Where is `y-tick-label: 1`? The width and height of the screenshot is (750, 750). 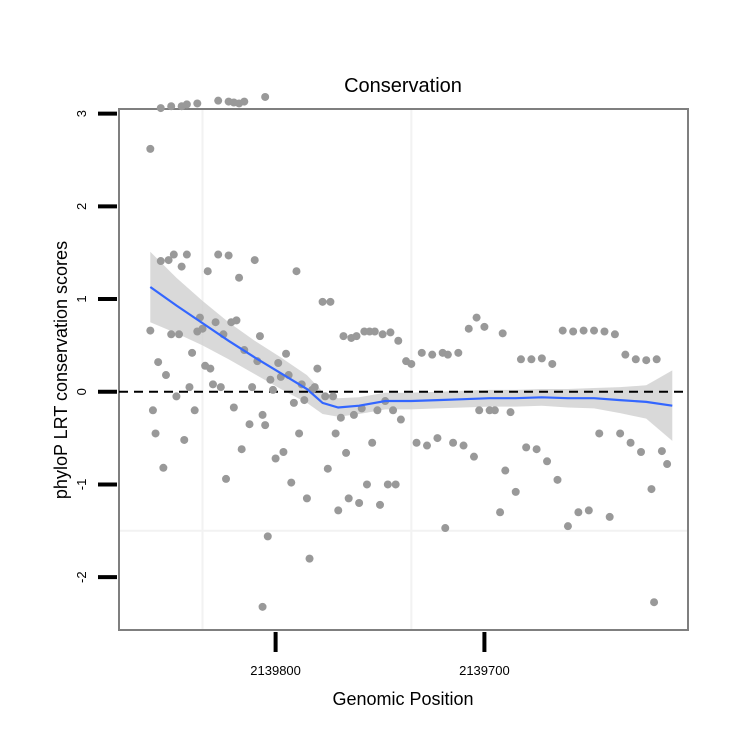
y-tick-label: 1 is located at coordinates (81, 298).